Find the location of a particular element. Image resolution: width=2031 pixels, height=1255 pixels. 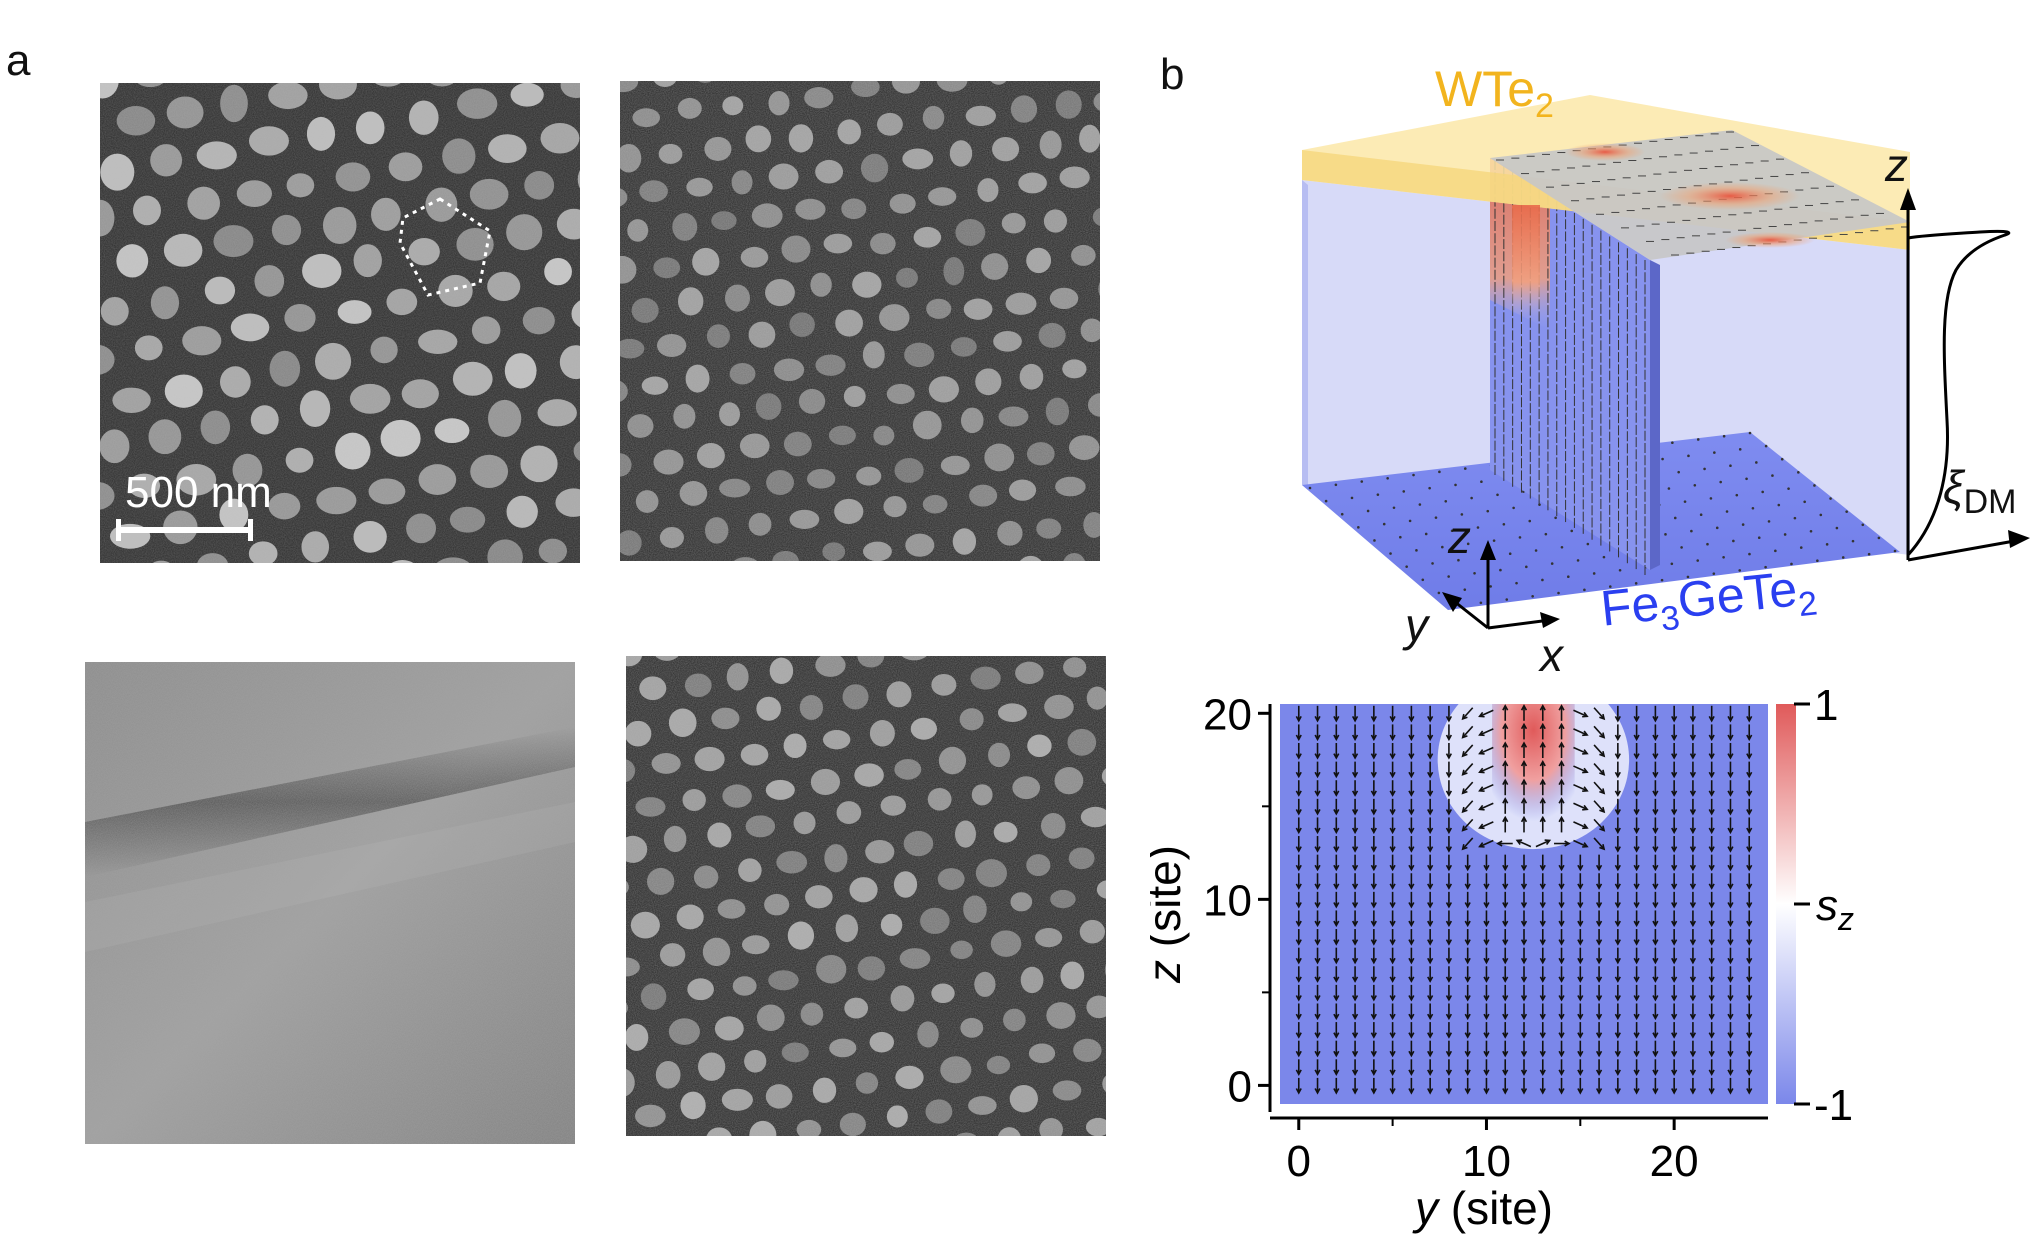

colorbar-min-label: -1 is located at coordinates (1833, 1105).